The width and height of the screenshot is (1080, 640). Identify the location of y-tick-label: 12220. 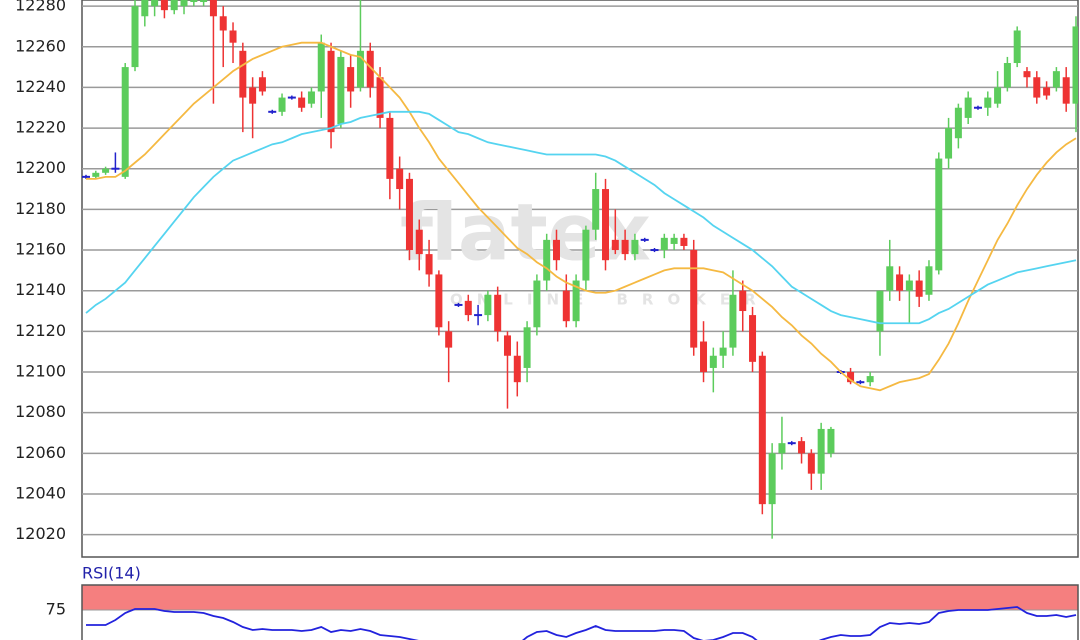
(40, 127).